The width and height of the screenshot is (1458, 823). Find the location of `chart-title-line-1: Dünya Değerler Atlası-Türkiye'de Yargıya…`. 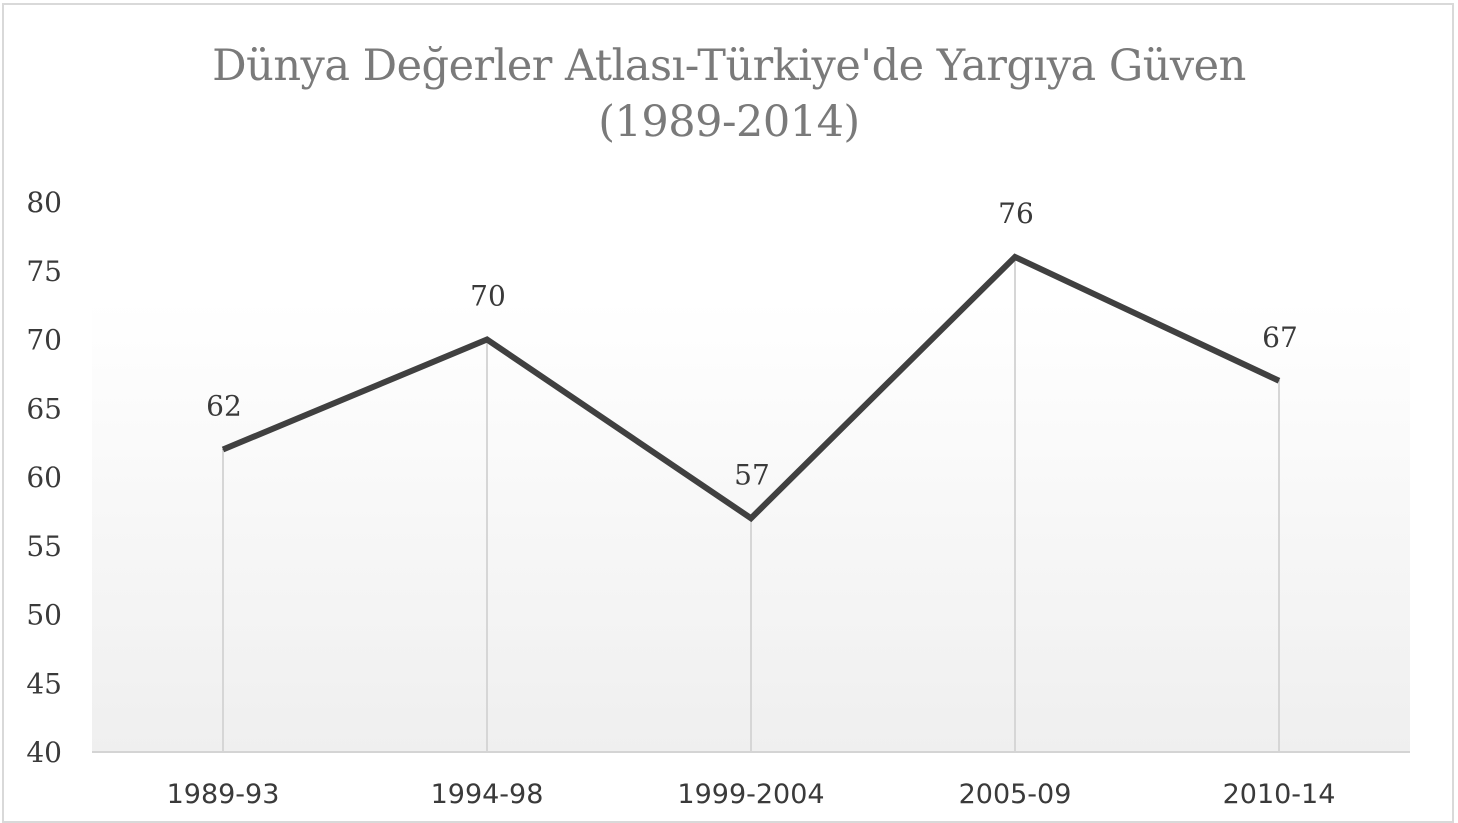

chart-title-line-1: Dünya Değerler Atlası-Türkiye'de Yargıya… is located at coordinates (729, 66).